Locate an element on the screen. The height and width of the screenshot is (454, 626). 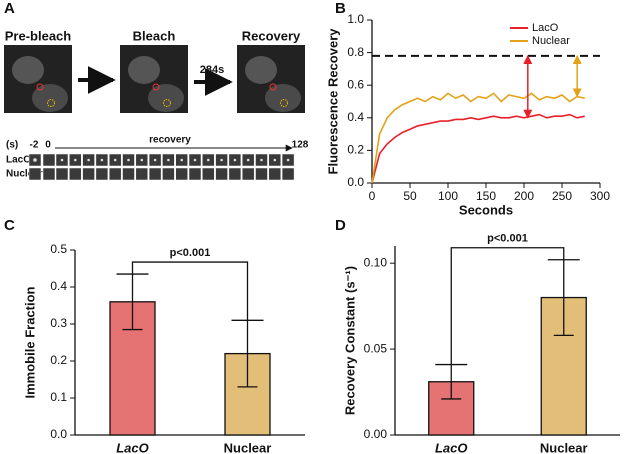
y-tick-label: 0.05 is located at coordinates (376, 348).